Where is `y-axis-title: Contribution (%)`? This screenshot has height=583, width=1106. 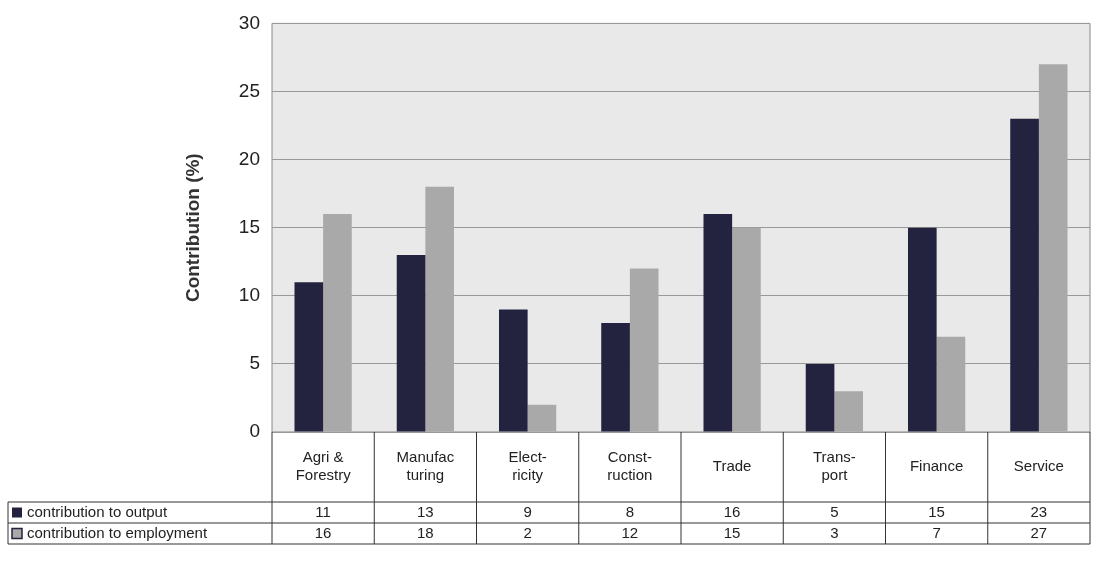
y-axis-title: Contribution (%) is located at coordinates (192, 228).